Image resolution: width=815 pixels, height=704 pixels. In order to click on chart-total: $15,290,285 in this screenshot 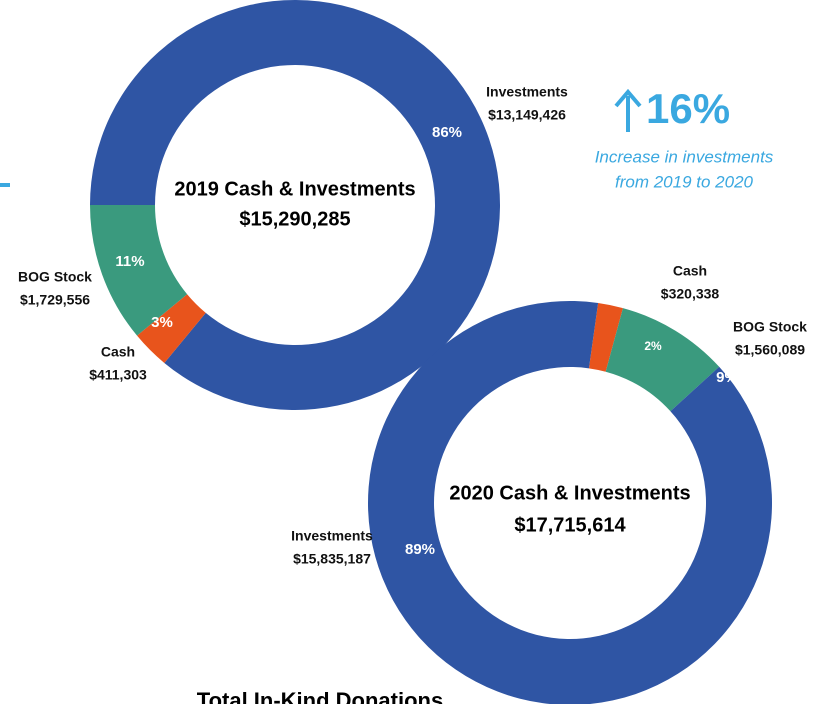, I will do `click(294, 219)`.